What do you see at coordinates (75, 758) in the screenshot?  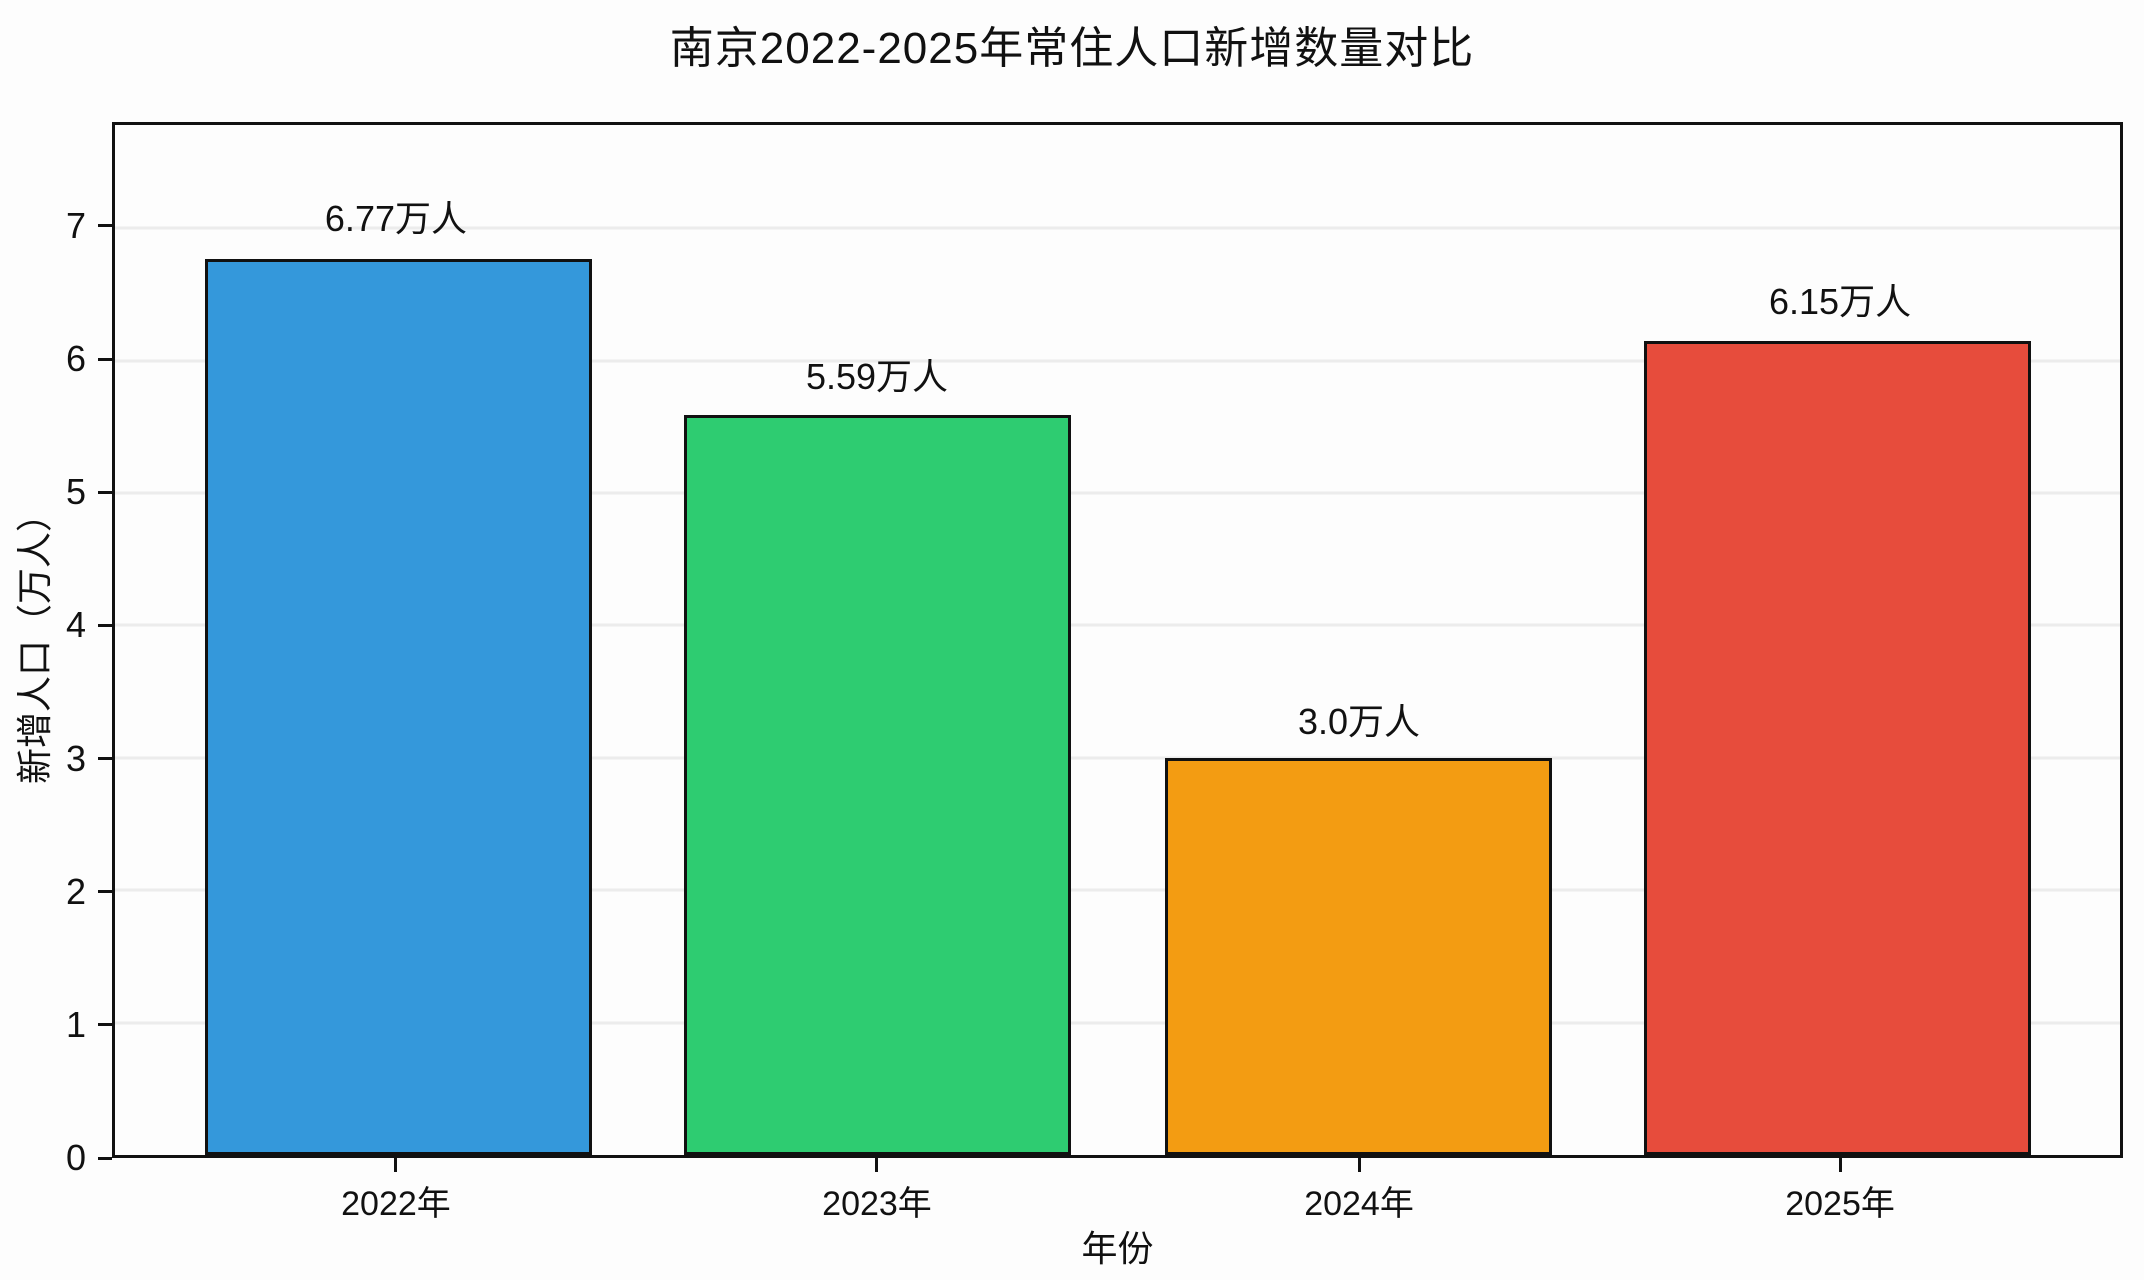 I see `y-tick-label: 3` at bounding box center [75, 758].